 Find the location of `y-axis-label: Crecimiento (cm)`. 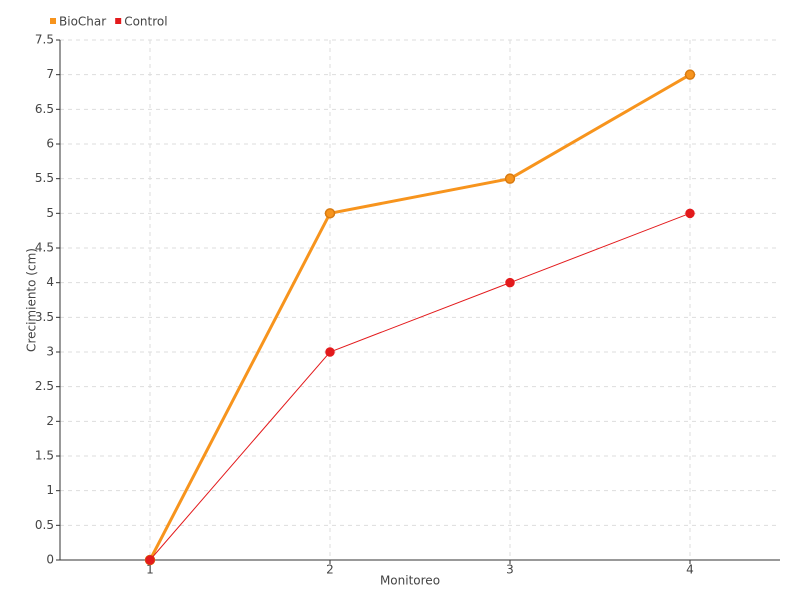

y-axis-label: Crecimiento (cm) is located at coordinates (32, 300).